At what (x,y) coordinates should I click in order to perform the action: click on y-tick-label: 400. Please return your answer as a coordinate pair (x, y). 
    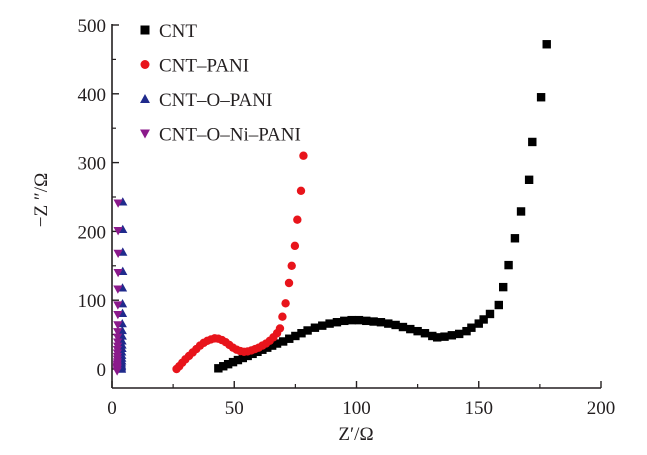
    Looking at the image, I should click on (92, 95).